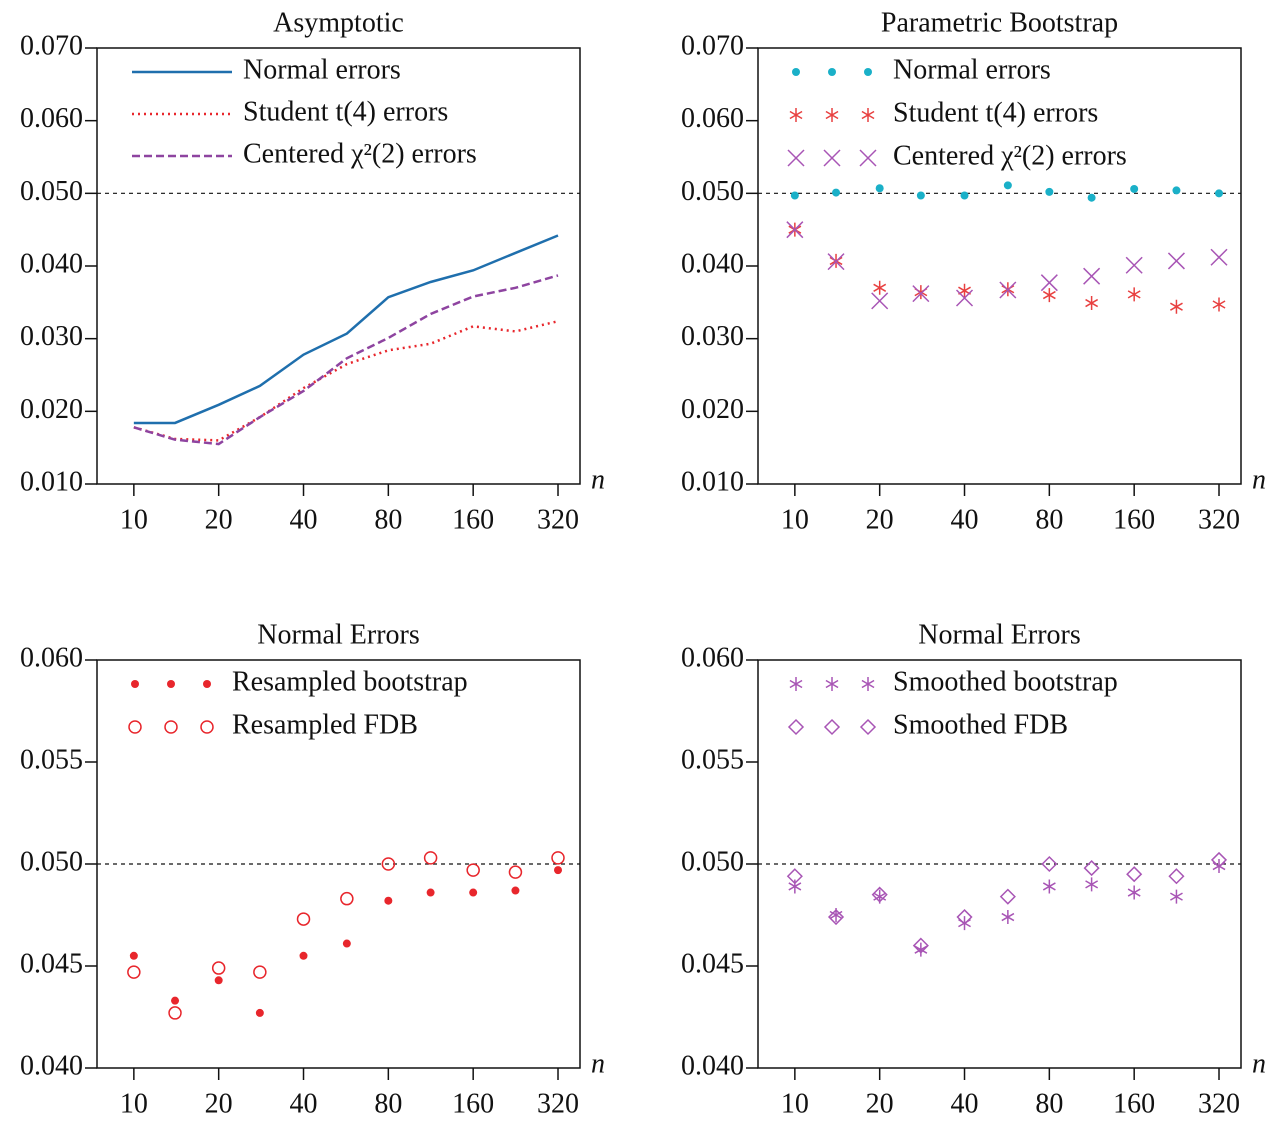 This screenshot has width=1273, height=1124. I want to click on y-tick-label: 0.055, so click(51, 759).